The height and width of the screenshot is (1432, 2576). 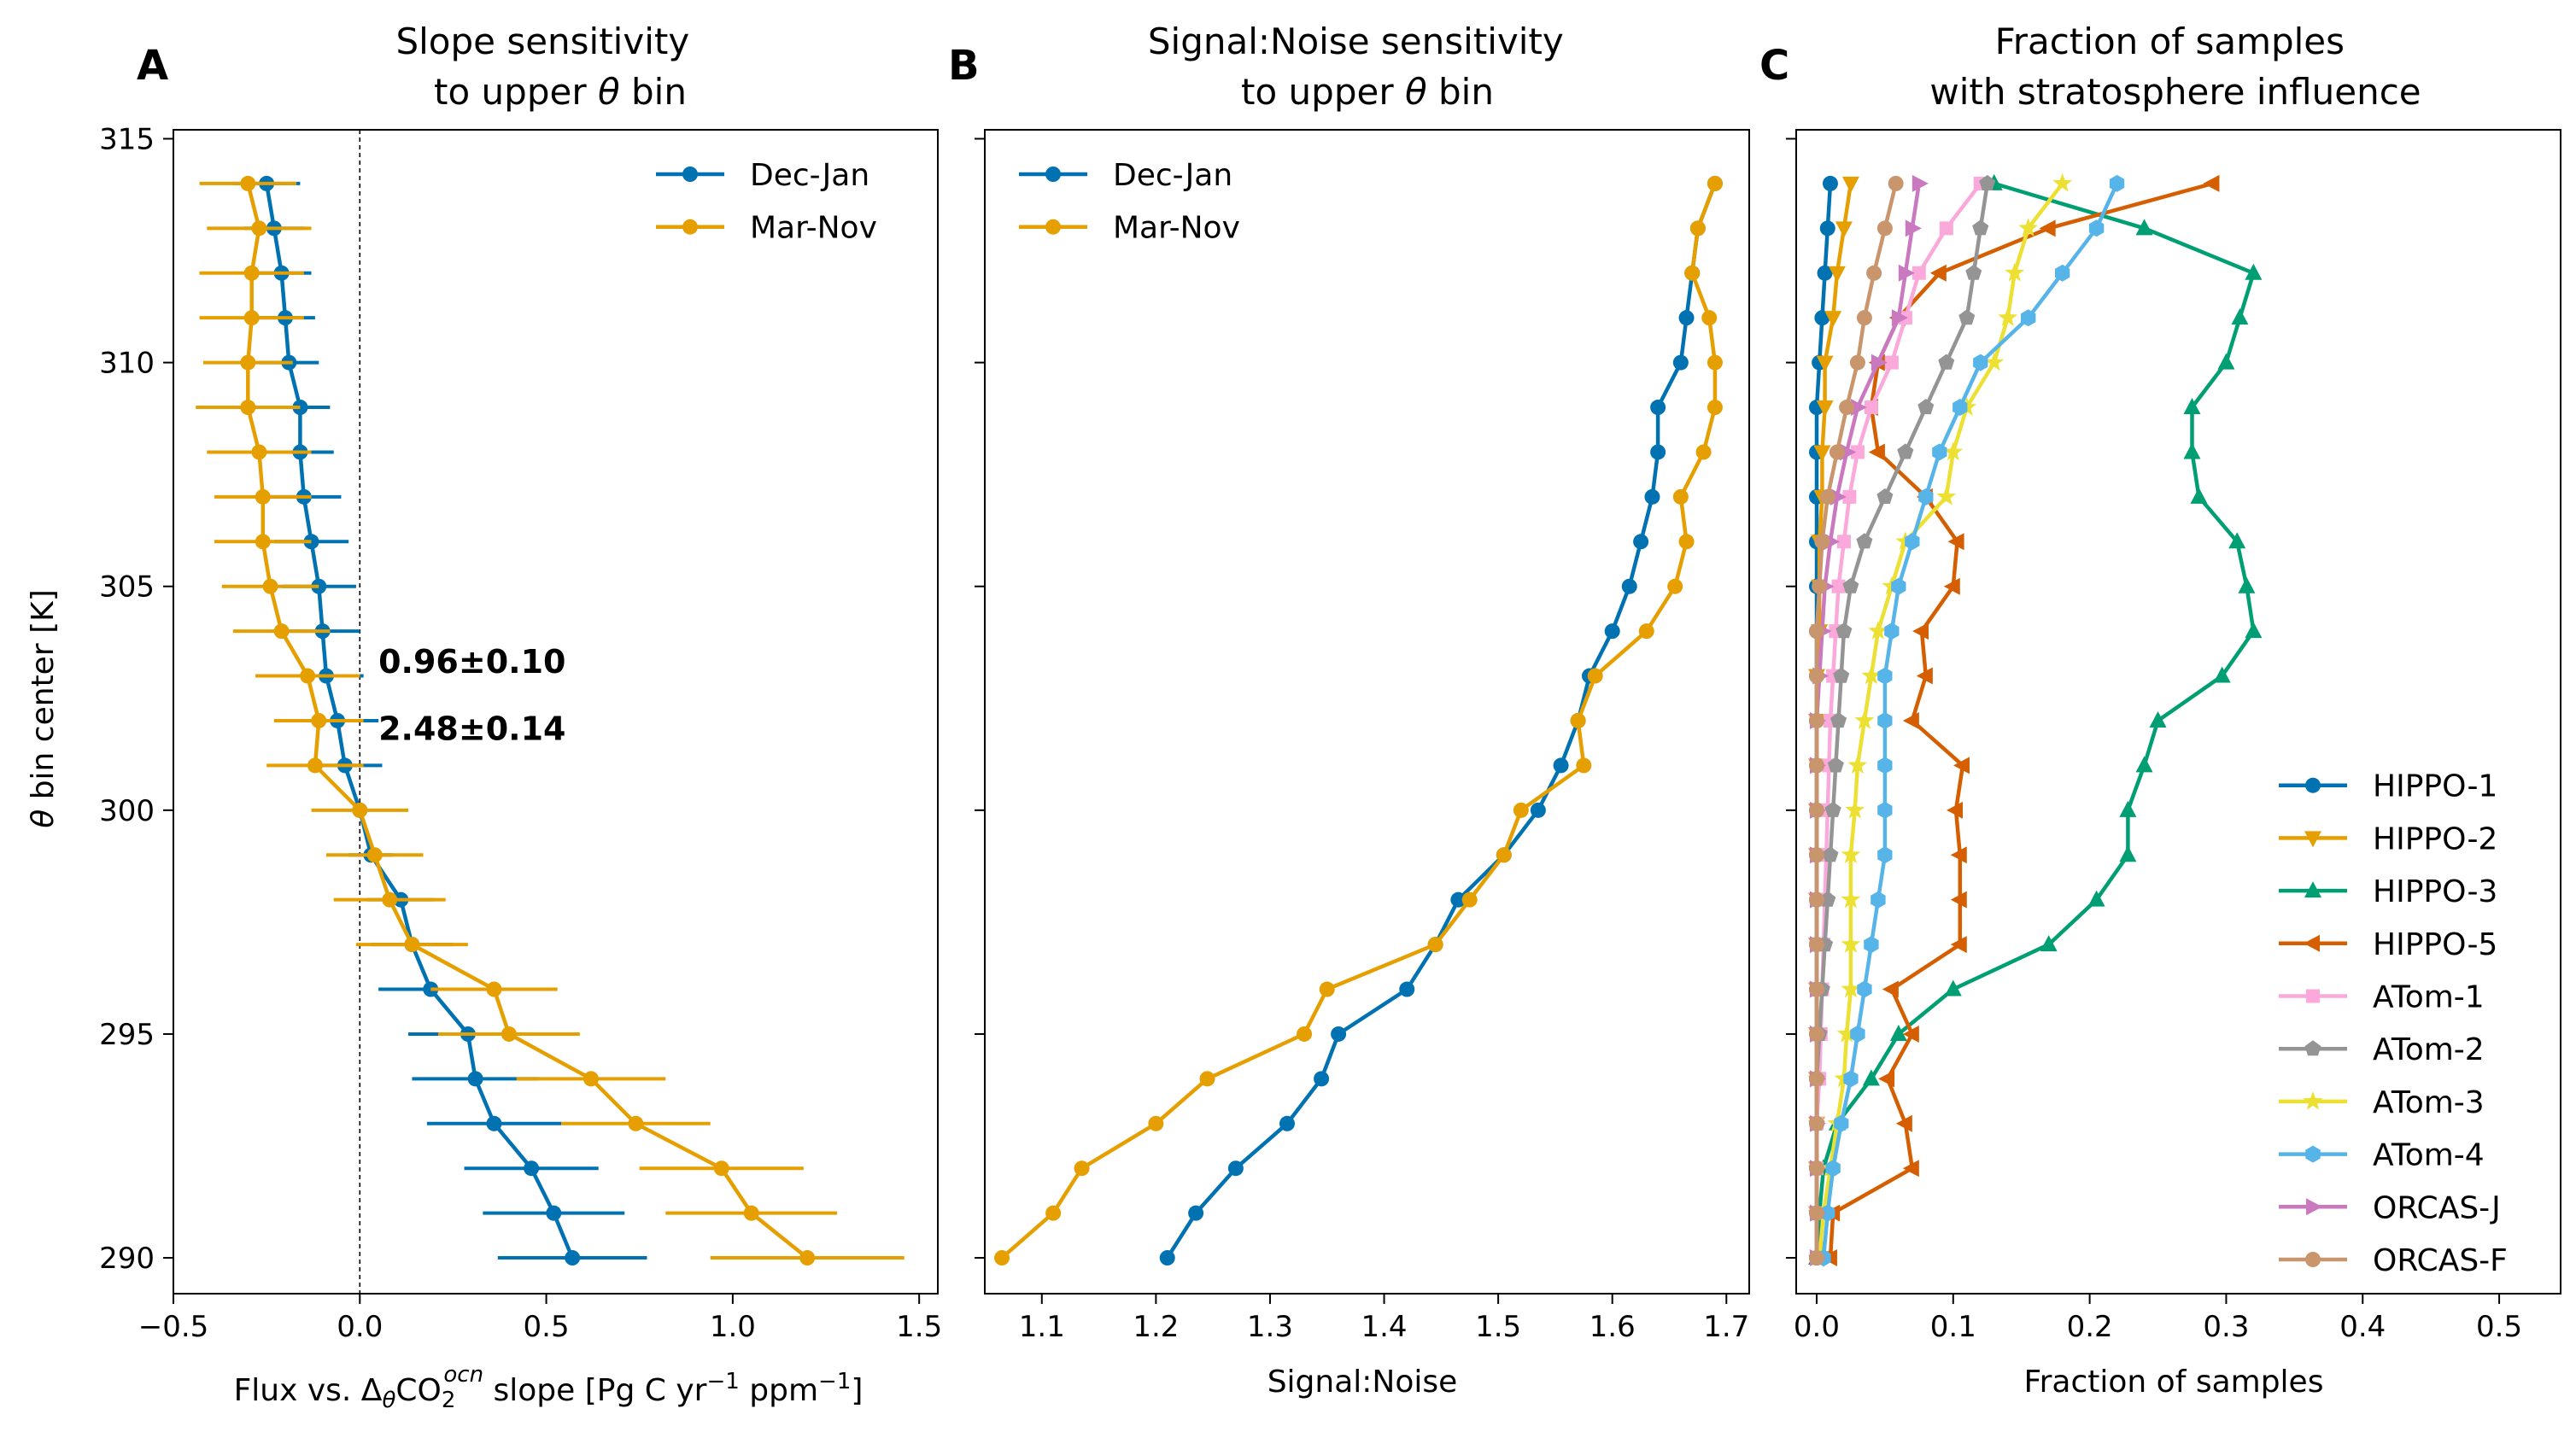 What do you see at coordinates (2440, 1260) in the screenshot?
I see `legend-label: ORCAS-F` at bounding box center [2440, 1260].